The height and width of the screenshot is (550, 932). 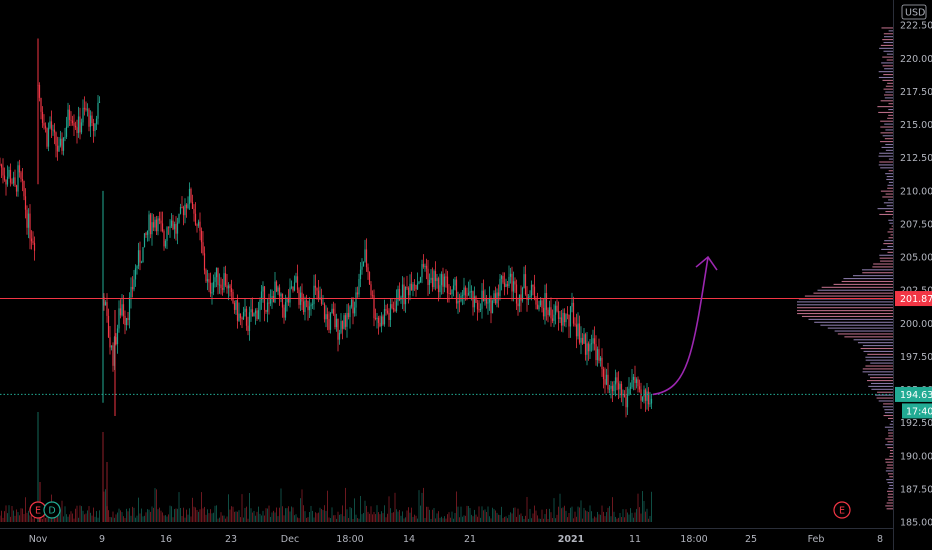 I want to click on y-tick-label: 190.00, so click(x=916, y=456).